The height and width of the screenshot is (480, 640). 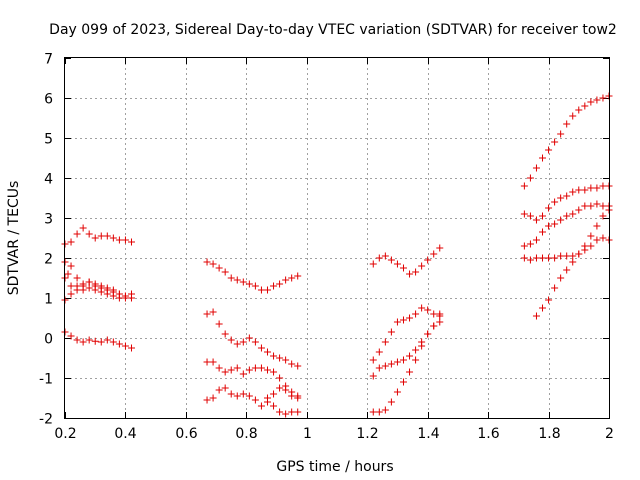 What do you see at coordinates (46, 420) in the screenshot?
I see `y-tick-label: -2` at bounding box center [46, 420].